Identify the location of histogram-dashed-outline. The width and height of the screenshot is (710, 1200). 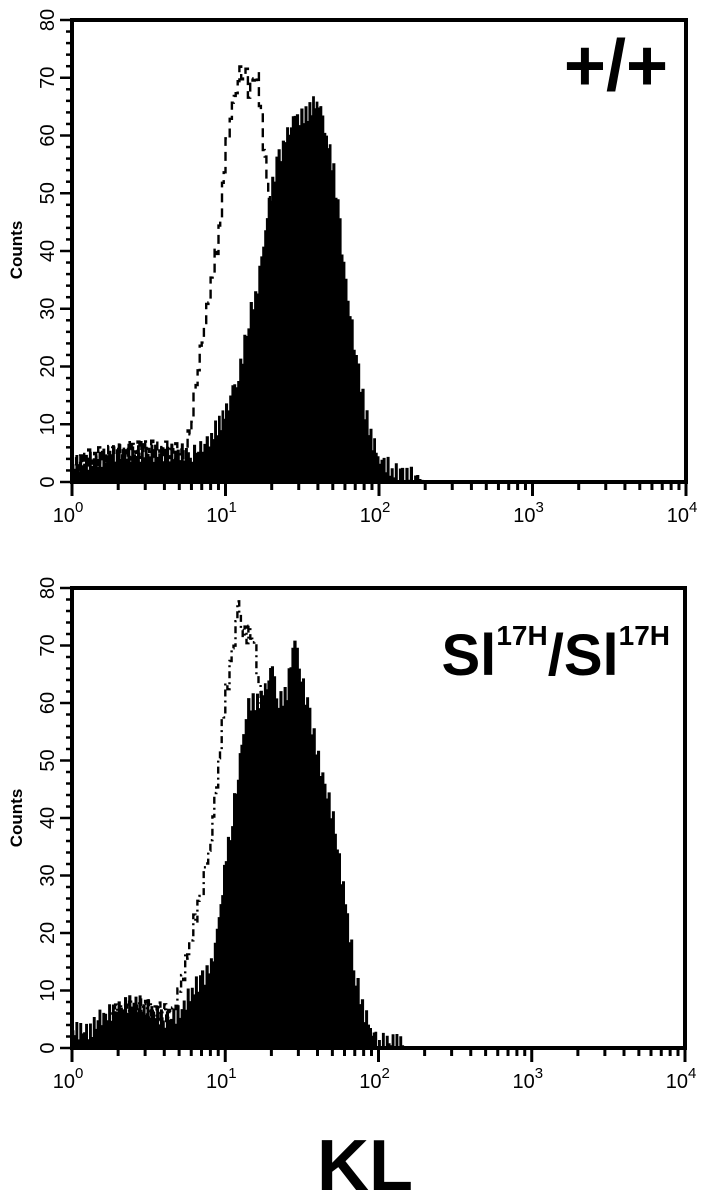
(176, 270).